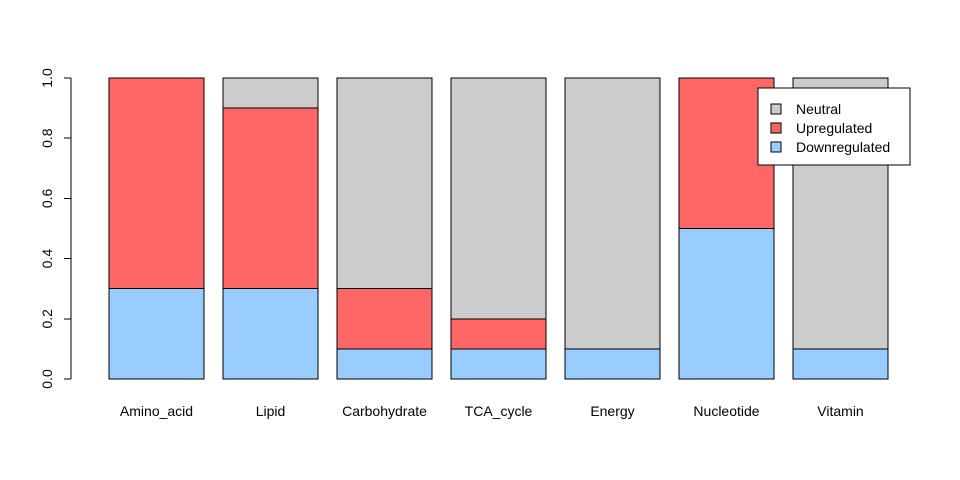 The width and height of the screenshot is (960, 480). Describe the element at coordinates (47, 319) in the screenshot. I see `y-tick-label: 0.2` at that location.